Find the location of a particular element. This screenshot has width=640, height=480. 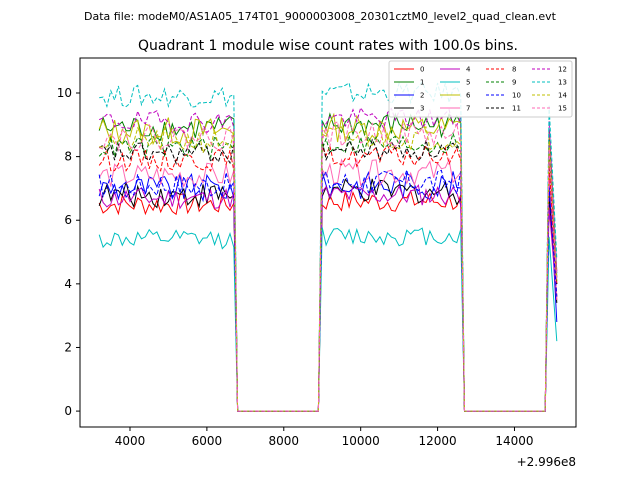

legend-label-4: 4 is located at coordinates (468, 70).